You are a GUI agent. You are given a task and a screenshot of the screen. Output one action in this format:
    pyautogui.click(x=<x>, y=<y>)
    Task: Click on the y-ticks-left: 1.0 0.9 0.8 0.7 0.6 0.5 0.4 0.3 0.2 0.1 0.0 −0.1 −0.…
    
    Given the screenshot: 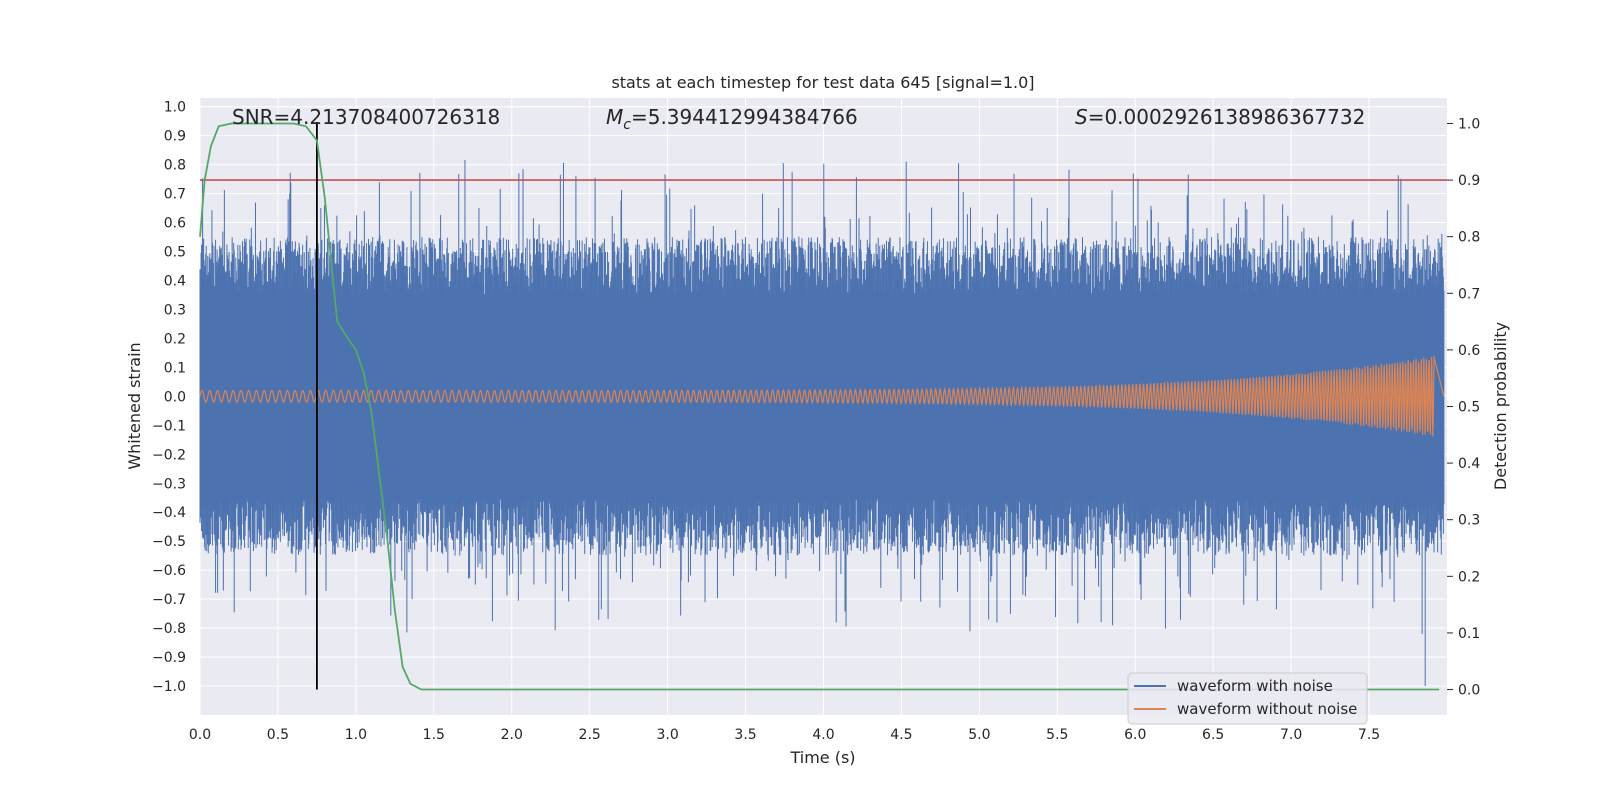 What is the action you would take?
    pyautogui.click(x=169, y=397)
    